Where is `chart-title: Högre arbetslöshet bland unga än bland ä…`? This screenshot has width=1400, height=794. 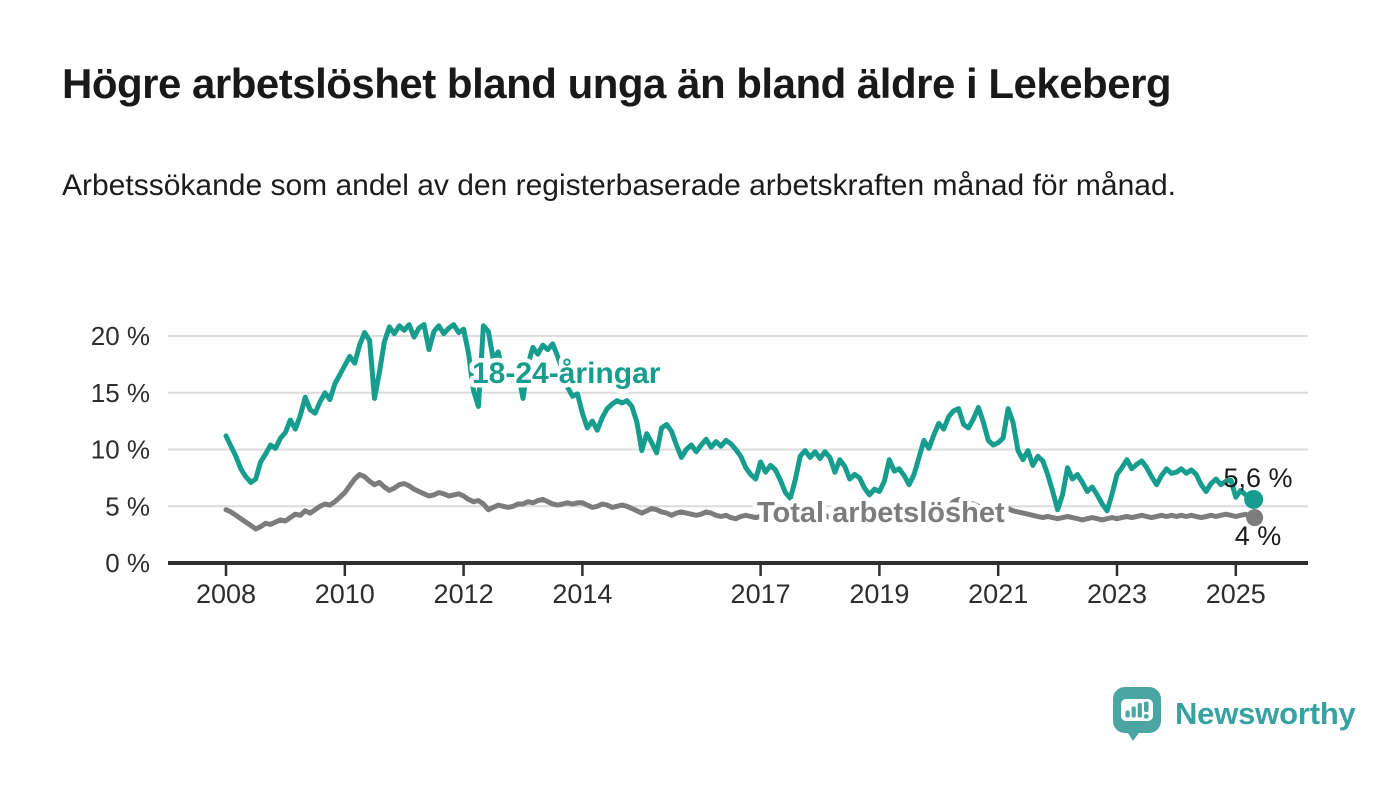 chart-title: Högre arbetslöshet bland unga än bland ä… is located at coordinates (617, 83).